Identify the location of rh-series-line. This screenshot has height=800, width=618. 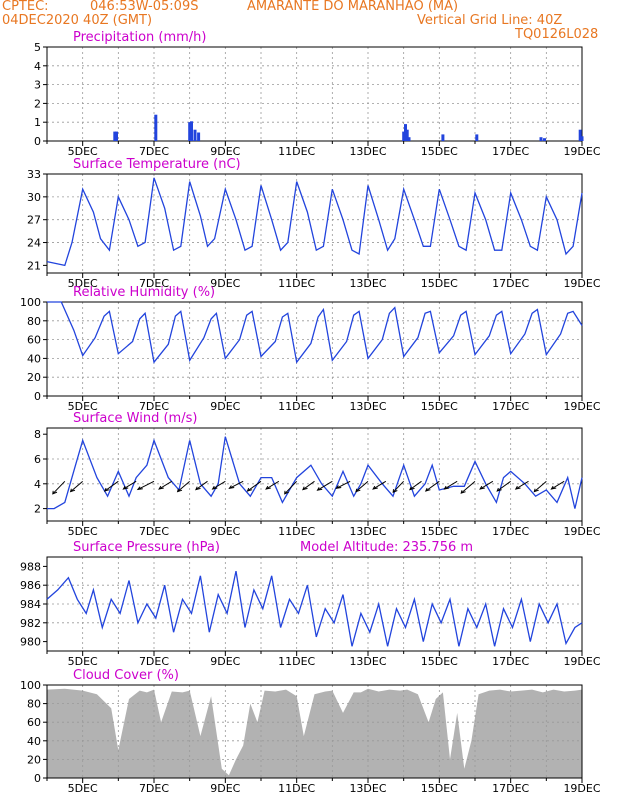
(315, 332).